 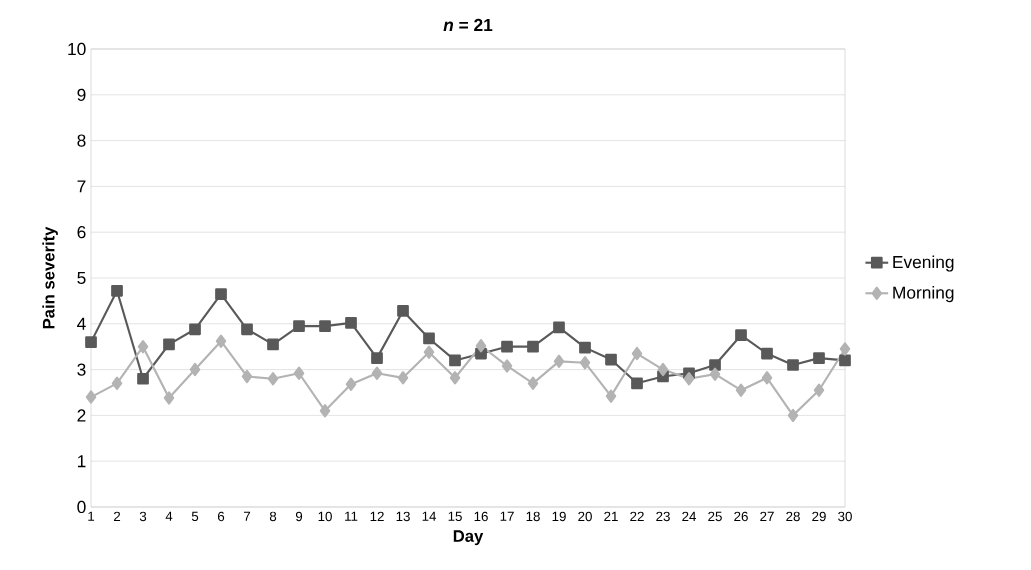 I want to click on x-tick-label: 1, so click(x=91, y=516).